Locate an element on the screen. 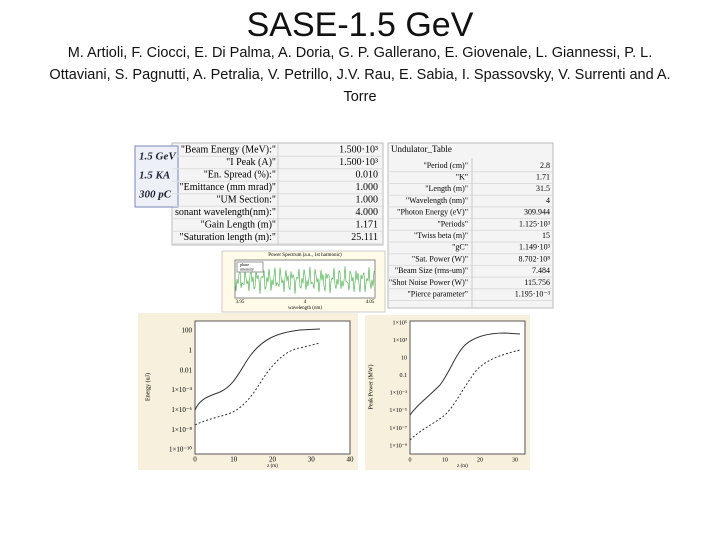  undulator-value: 7.484 is located at coordinates (541, 270).